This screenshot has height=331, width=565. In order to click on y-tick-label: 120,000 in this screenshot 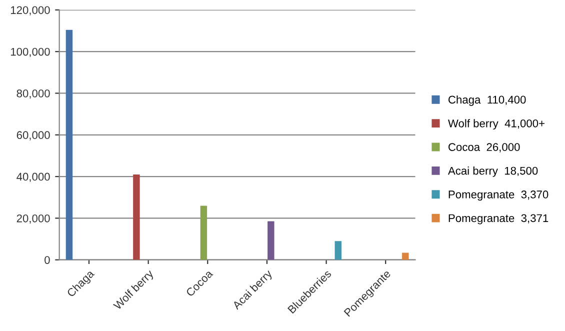, I will do `click(30, 11)`.